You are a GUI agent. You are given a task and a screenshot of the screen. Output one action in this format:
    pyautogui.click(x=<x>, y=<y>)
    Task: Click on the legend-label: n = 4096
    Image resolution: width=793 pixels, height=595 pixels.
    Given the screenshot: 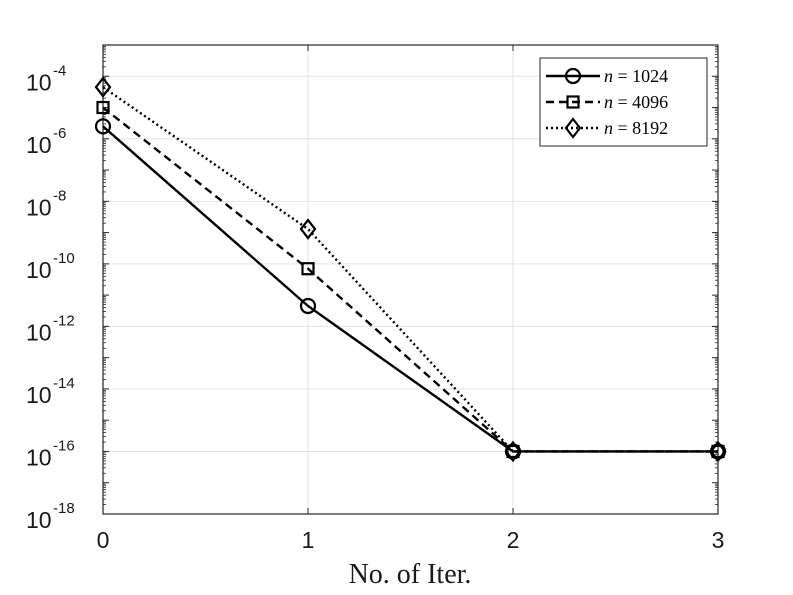 What is the action you would take?
    pyautogui.click(x=636, y=102)
    